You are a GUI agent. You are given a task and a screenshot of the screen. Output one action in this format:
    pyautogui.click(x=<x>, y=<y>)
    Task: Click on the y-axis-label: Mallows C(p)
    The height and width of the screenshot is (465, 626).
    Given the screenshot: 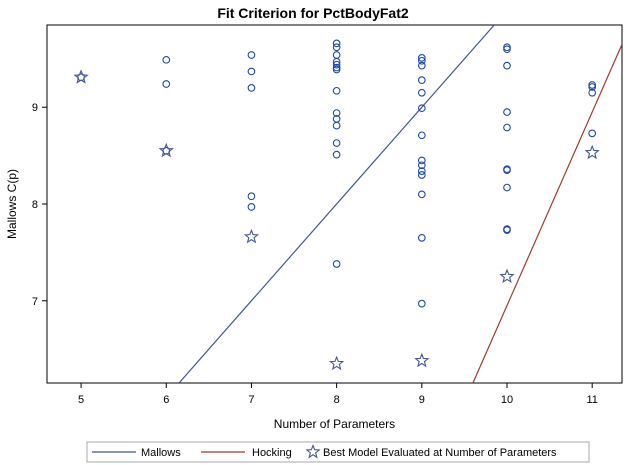 What is the action you would take?
    pyautogui.click(x=12, y=204)
    